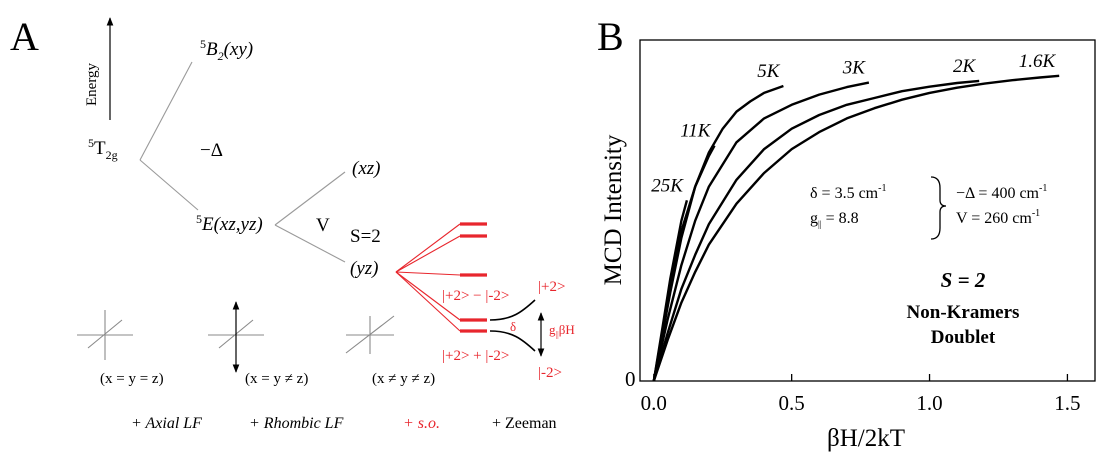 Image resolution: width=1105 pixels, height=453 pixels. I want to click on doublet-line-2: Doublet, so click(963, 337).